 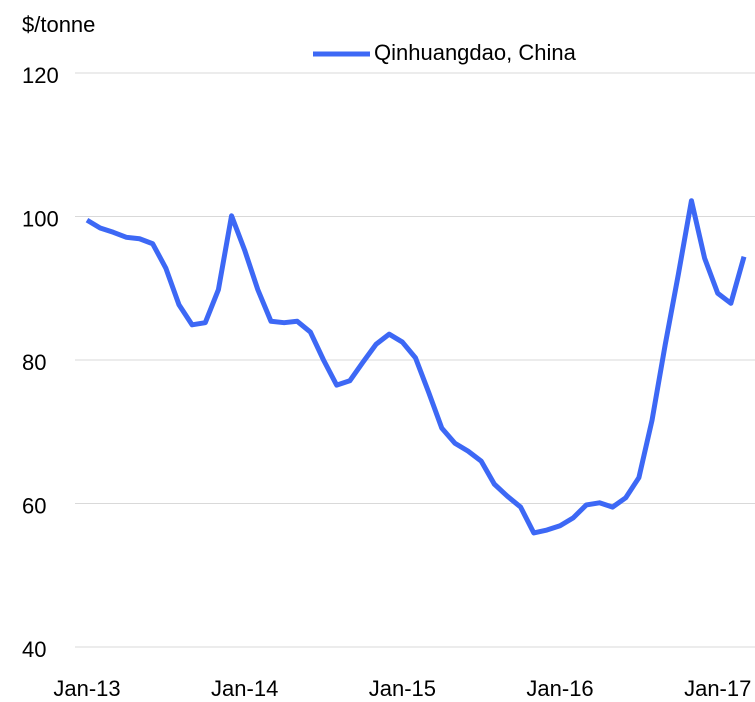 What do you see at coordinates (34, 362) in the screenshot?
I see `y-tick-label: 80` at bounding box center [34, 362].